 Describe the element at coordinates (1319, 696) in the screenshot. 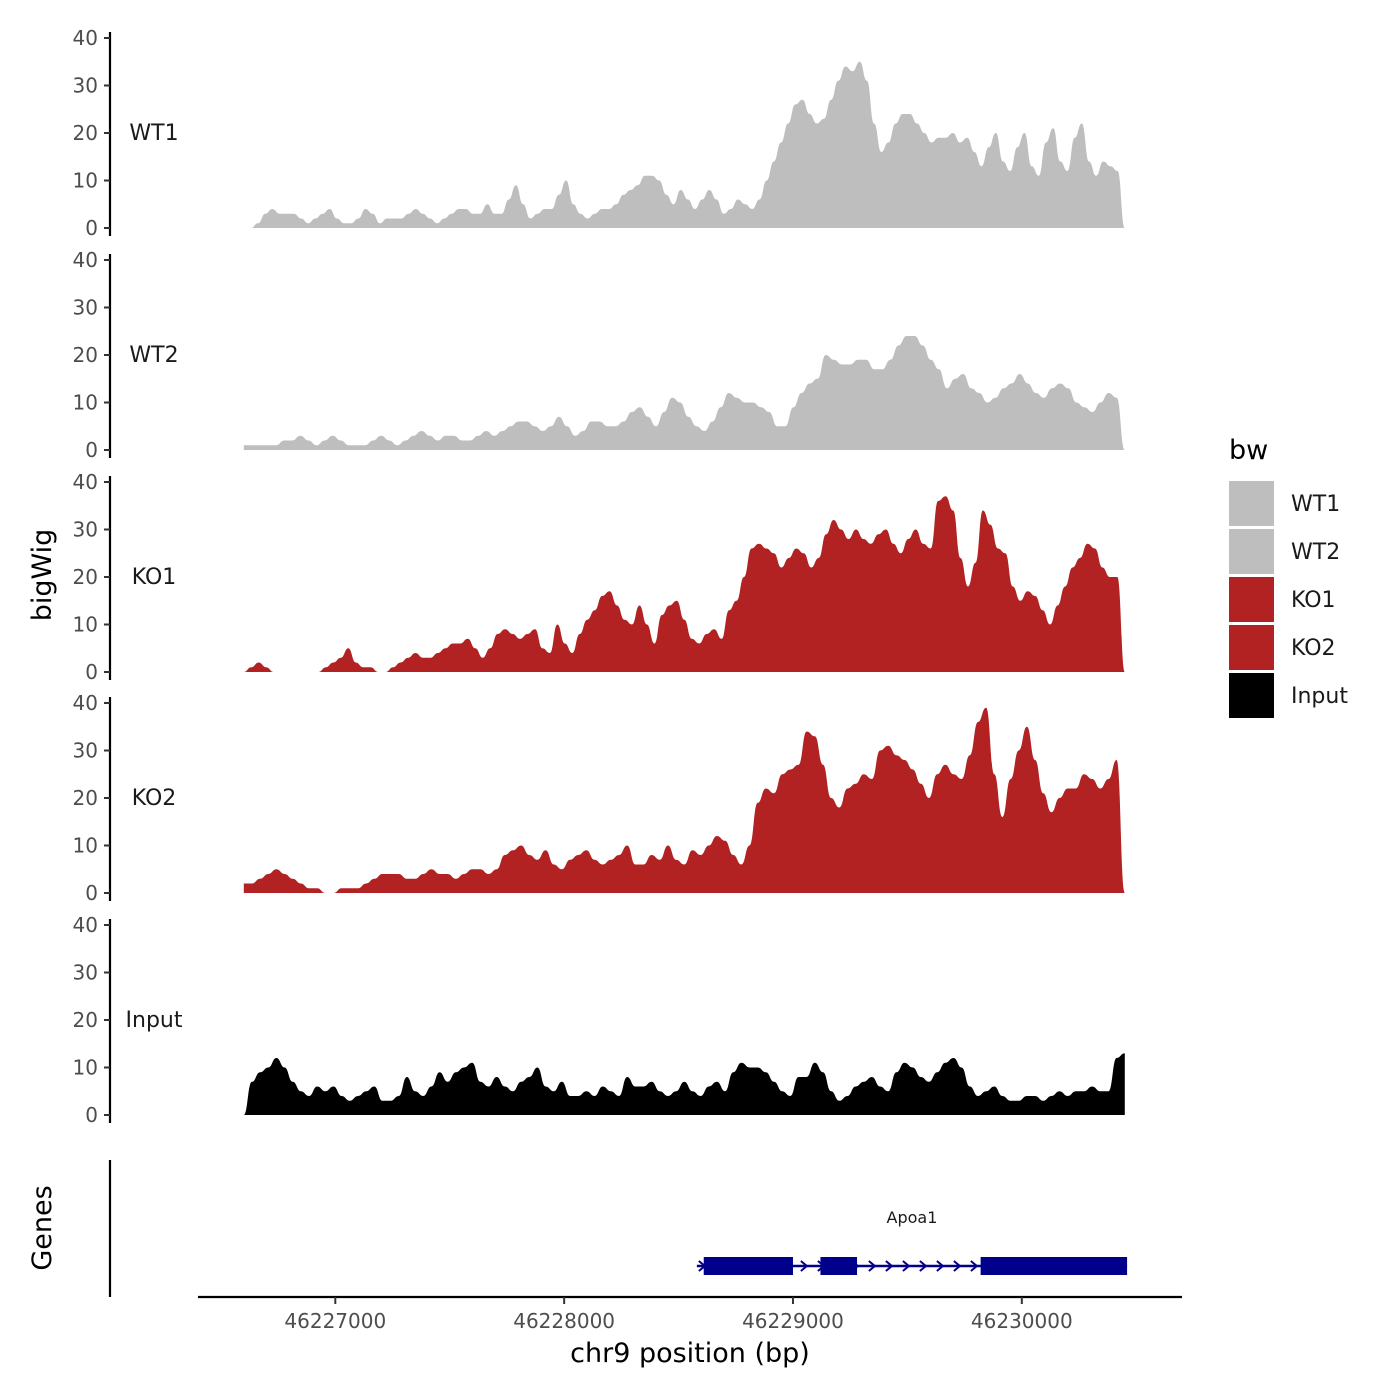

I see `legend-label: Input` at that location.